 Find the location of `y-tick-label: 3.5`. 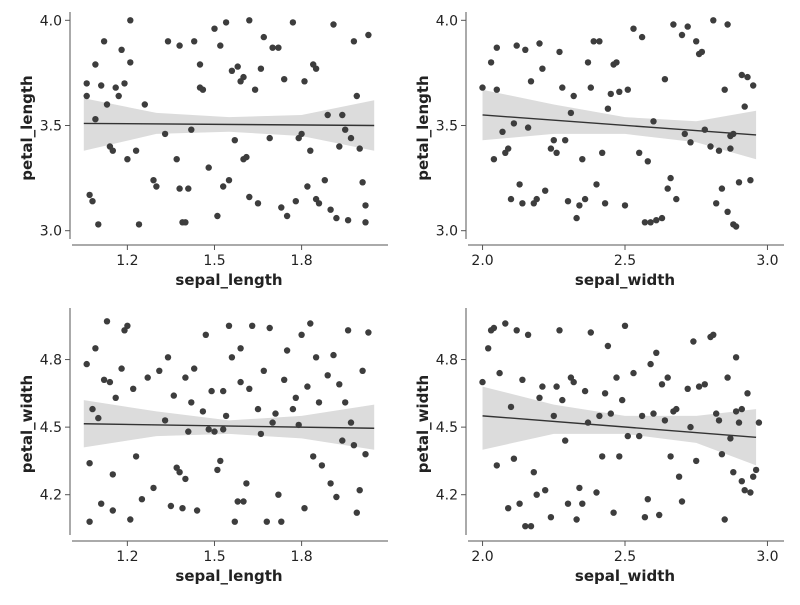

y-tick-label: 3.5 is located at coordinates (447, 127).